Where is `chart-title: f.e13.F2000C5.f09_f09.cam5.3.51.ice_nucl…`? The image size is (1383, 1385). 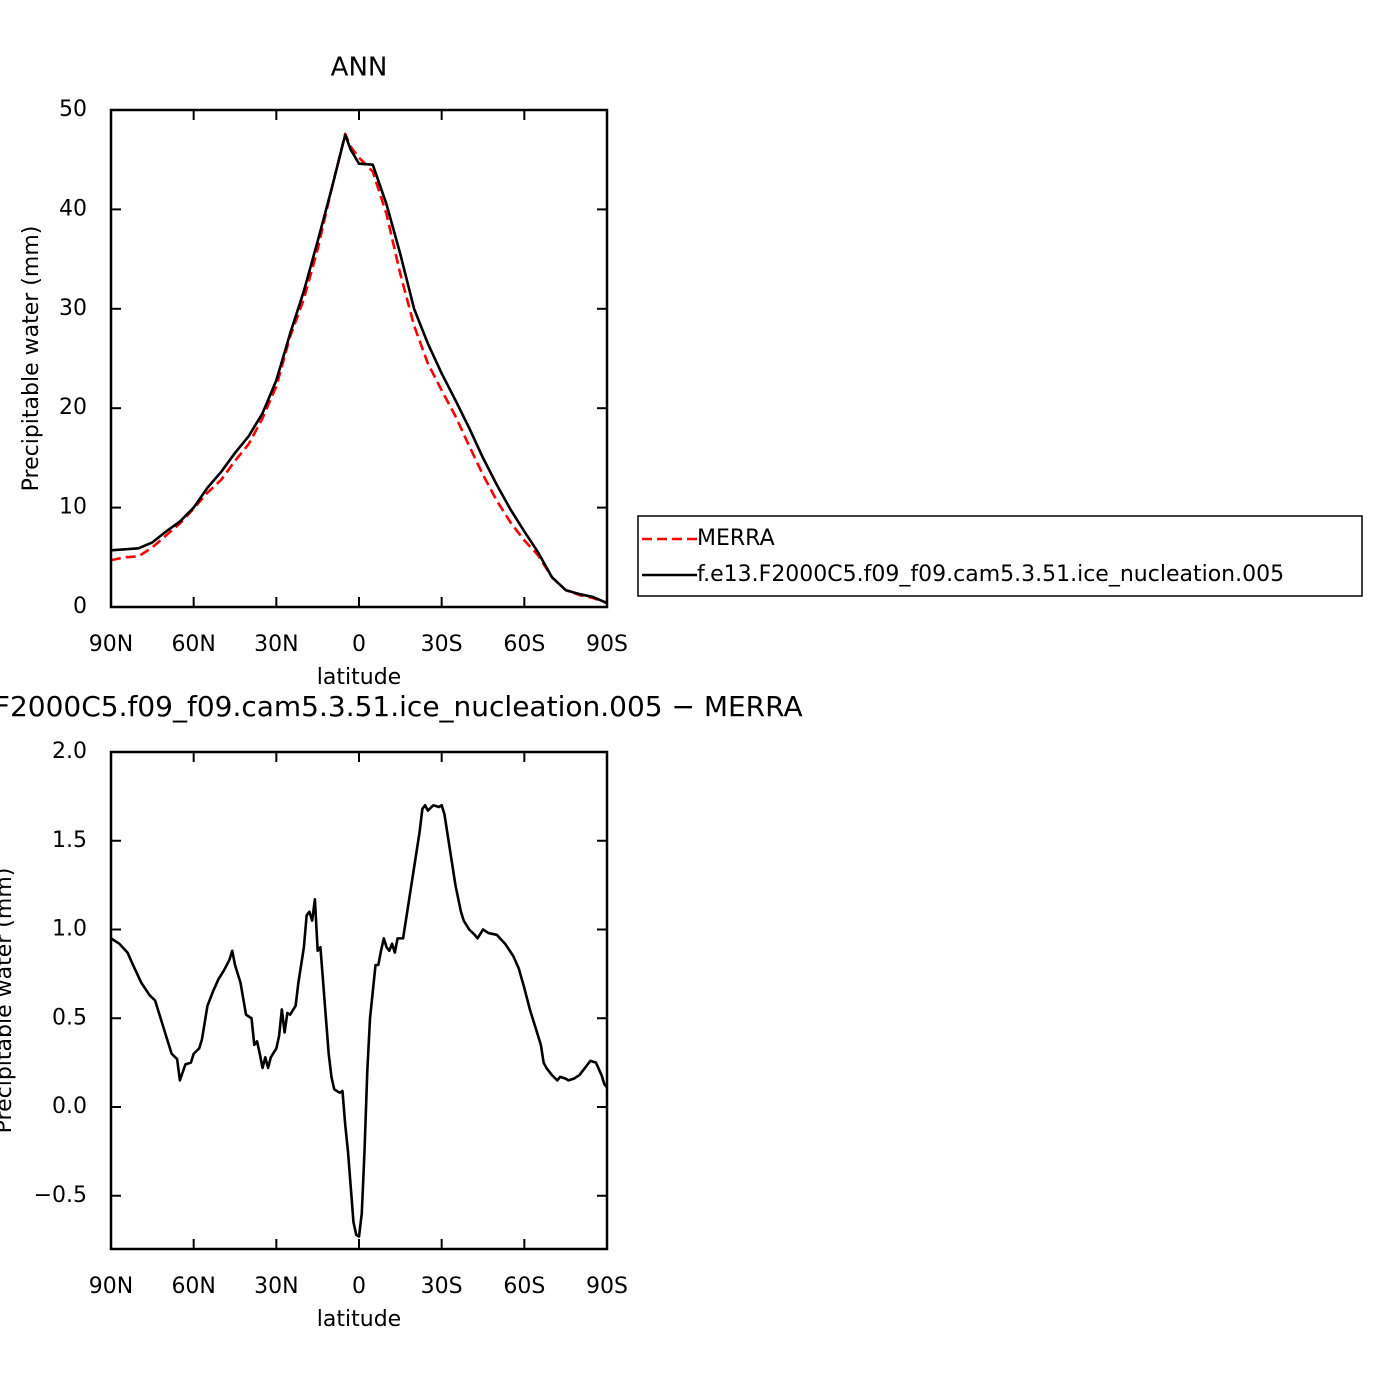 chart-title: f.e13.F2000C5.f09_f09.cam5.3.51.ice_nucl… is located at coordinates (401, 706).